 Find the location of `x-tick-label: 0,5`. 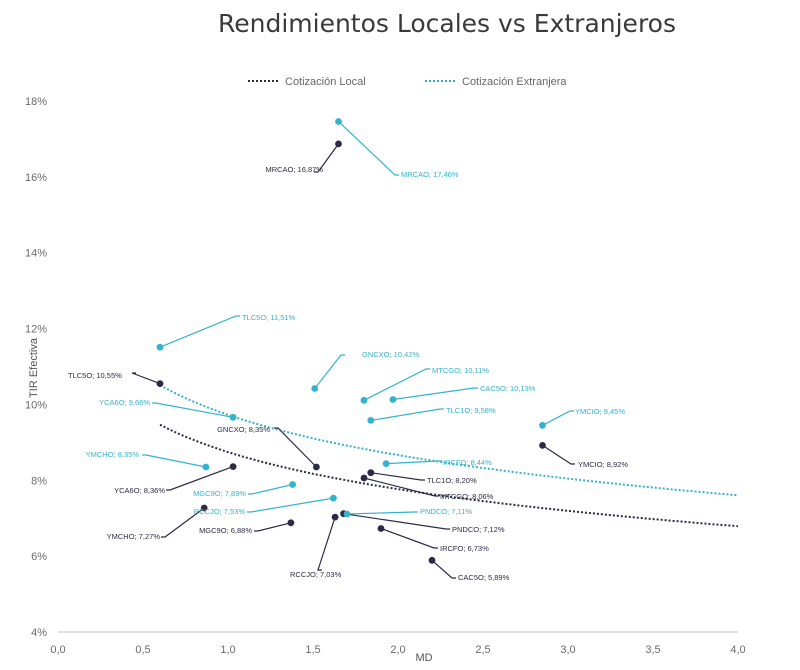

x-tick-label: 0,5 is located at coordinates (142, 650).